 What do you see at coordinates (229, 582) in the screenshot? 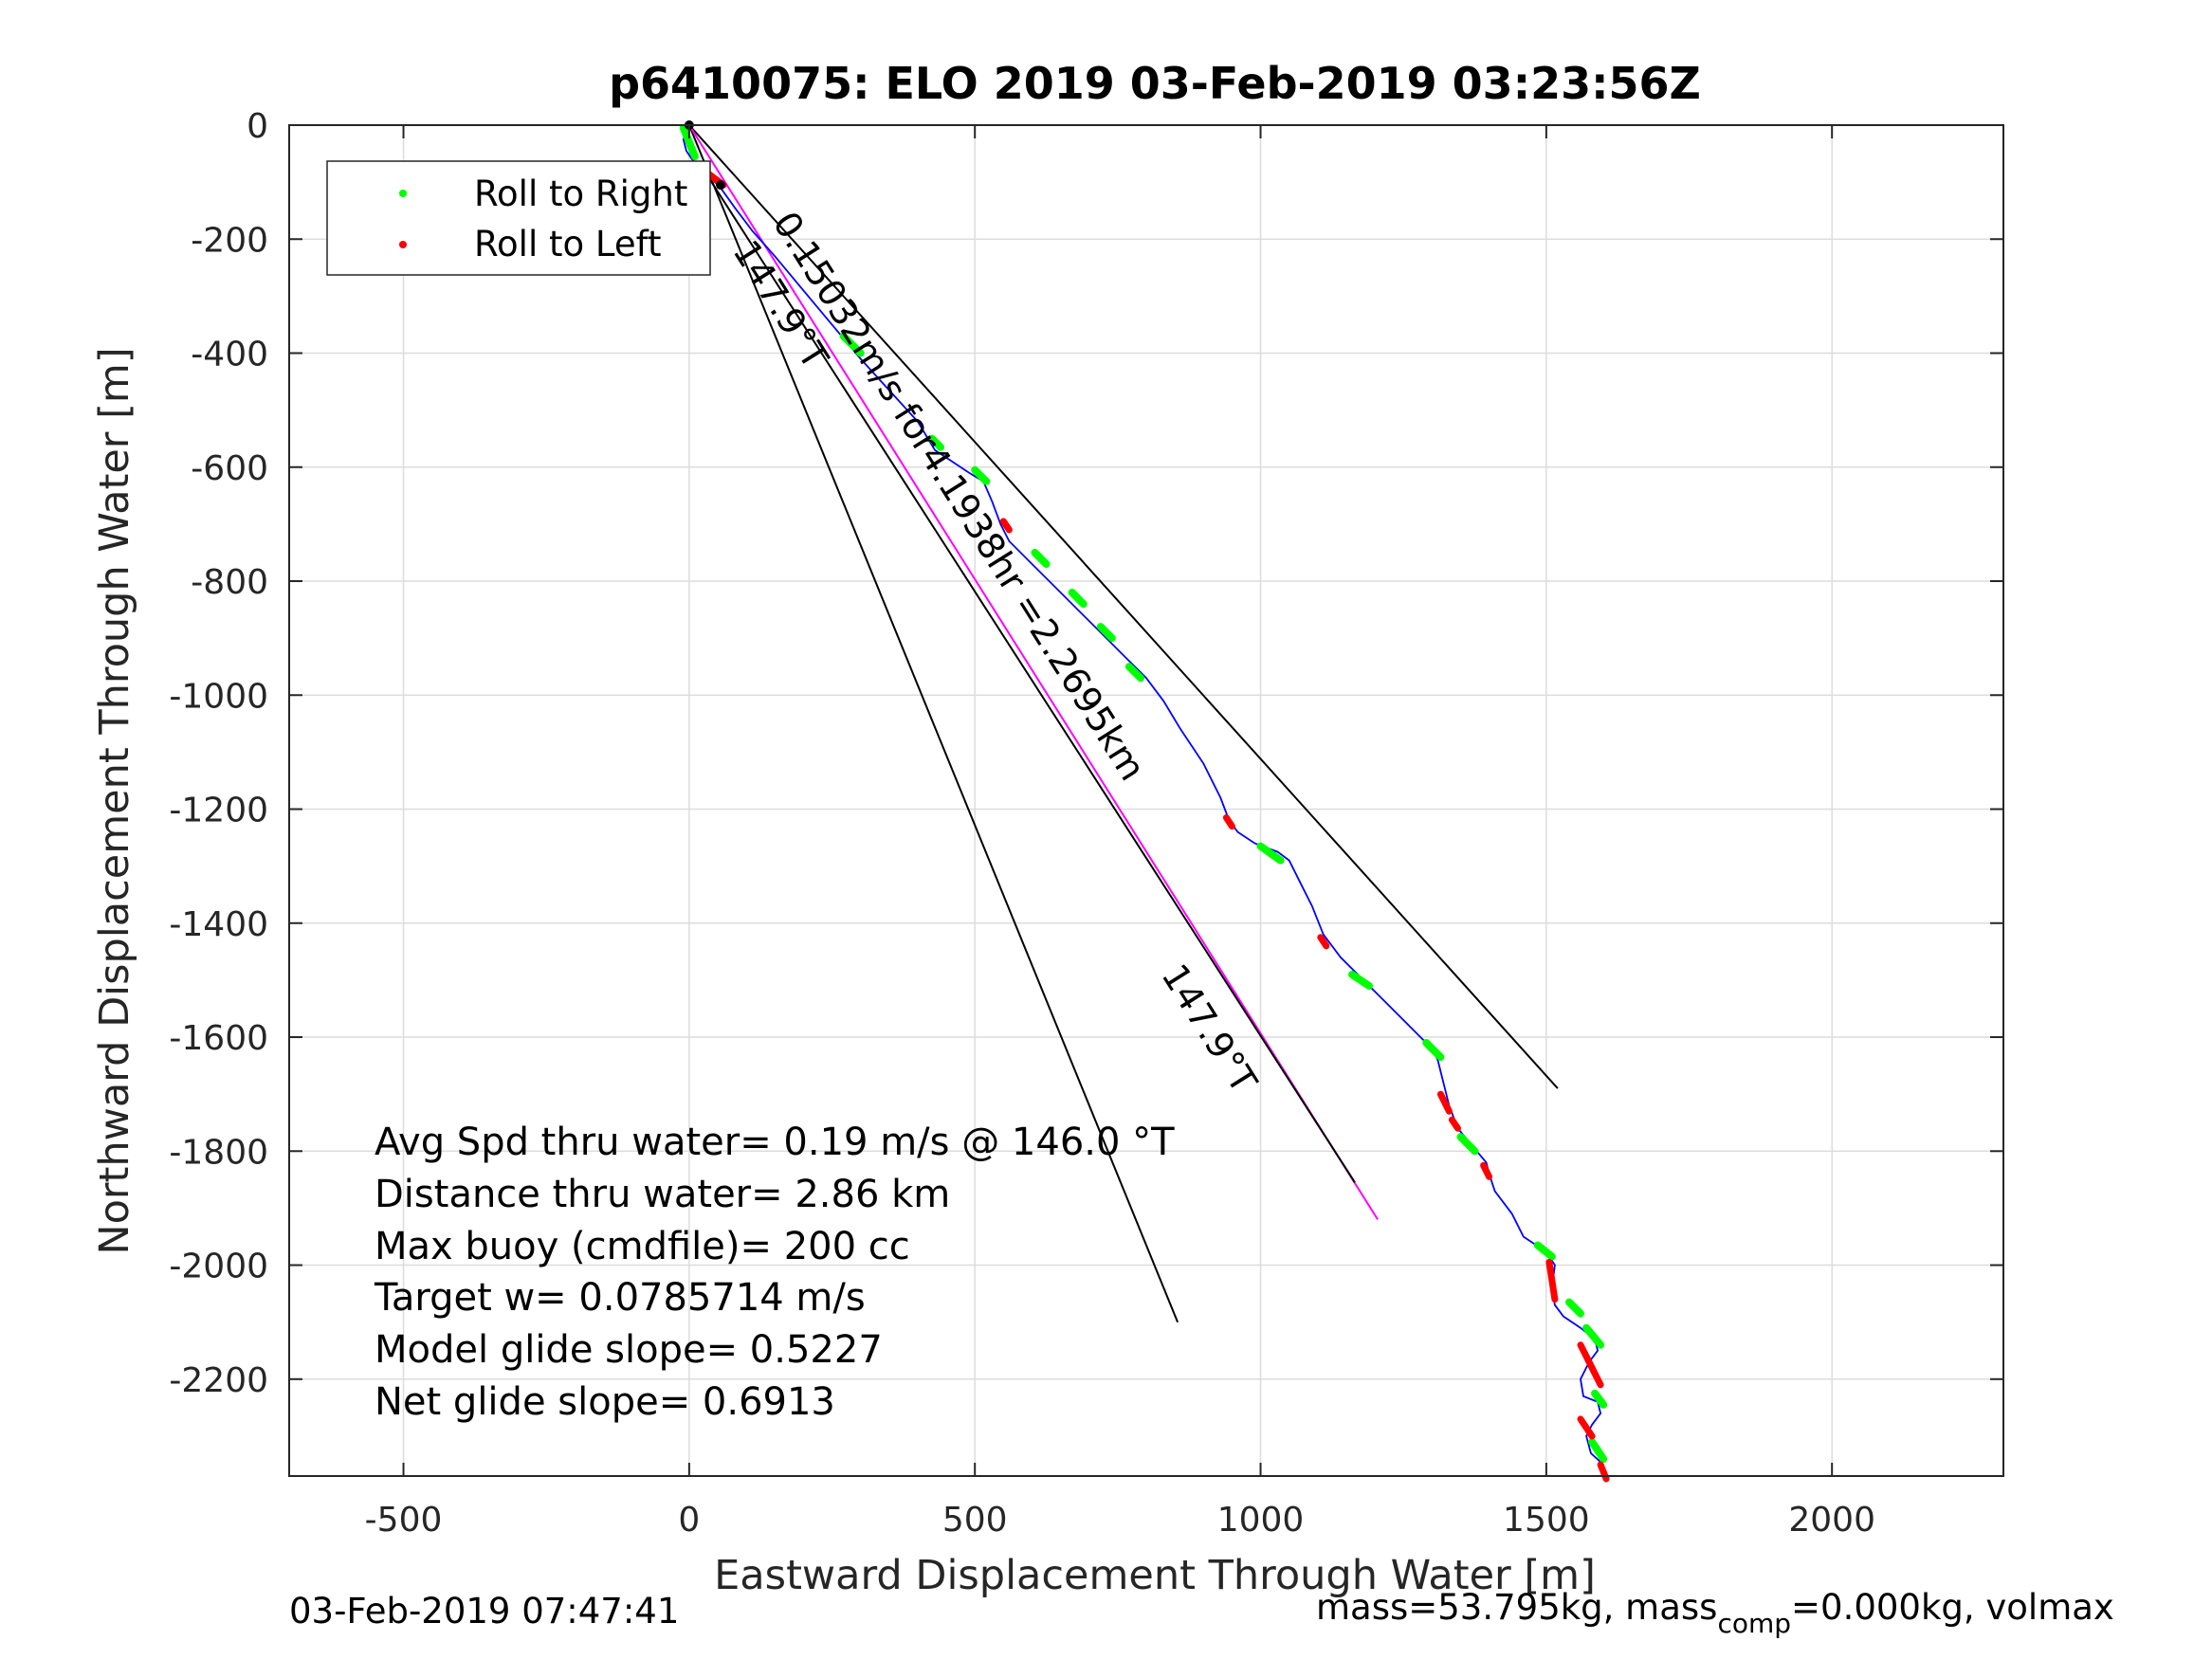
I see `y-tick-label: -800` at bounding box center [229, 582].